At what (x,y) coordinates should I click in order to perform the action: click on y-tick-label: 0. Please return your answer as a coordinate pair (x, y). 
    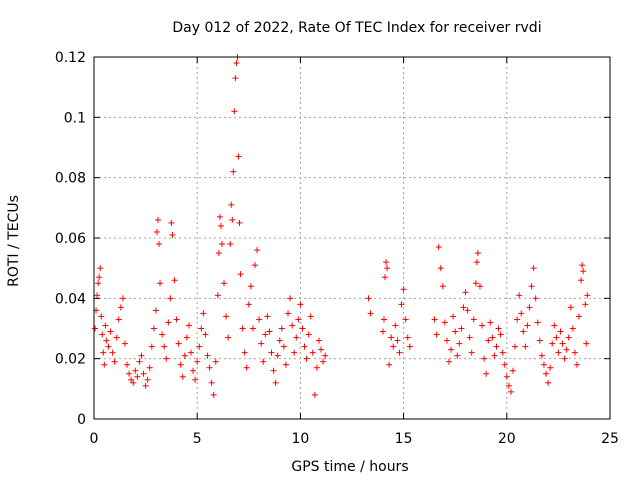
    Looking at the image, I should click on (81, 420).